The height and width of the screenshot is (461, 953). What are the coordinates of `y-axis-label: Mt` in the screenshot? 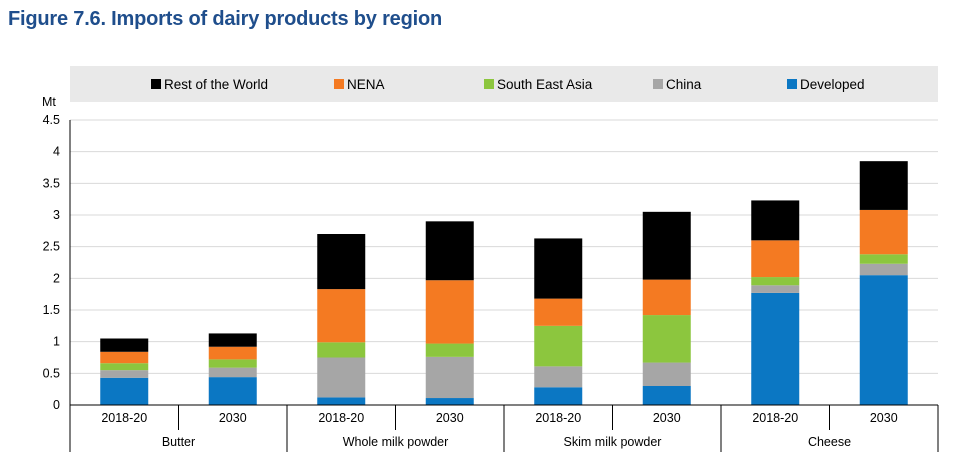 It's located at (49, 102).